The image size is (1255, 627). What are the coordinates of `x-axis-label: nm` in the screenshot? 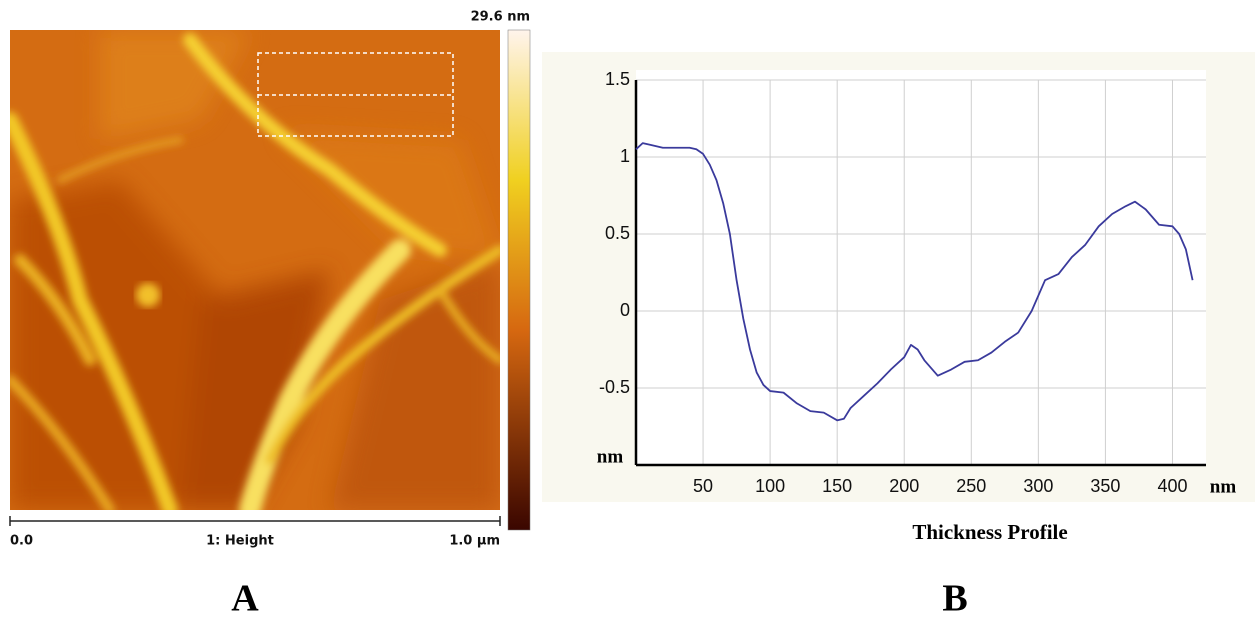 It's located at (1223, 486).